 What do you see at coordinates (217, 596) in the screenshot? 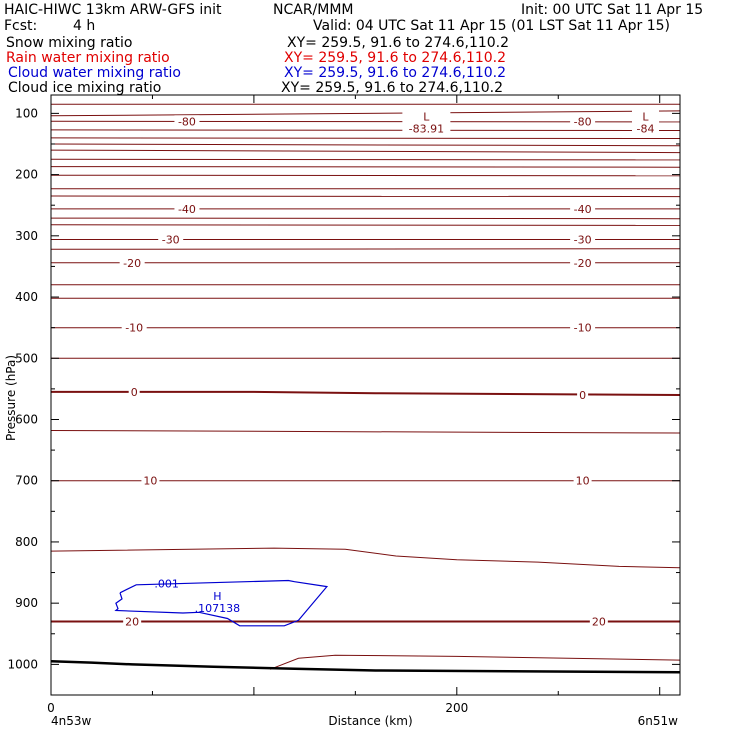
I see `cloud-water-max-letter: H` at bounding box center [217, 596].